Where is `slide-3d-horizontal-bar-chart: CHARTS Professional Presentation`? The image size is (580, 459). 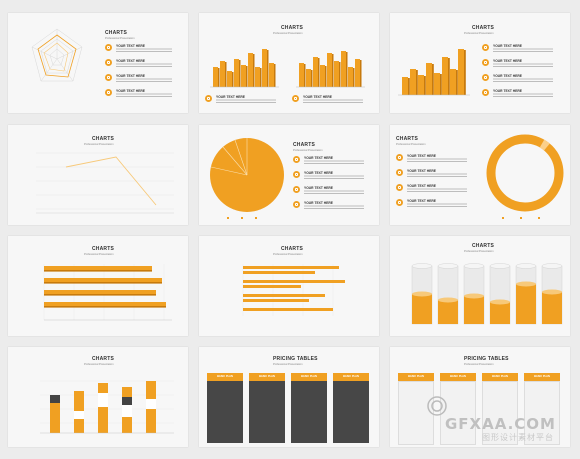 slide-3d-horizontal-bar-chart: CHARTS Professional Presentation is located at coordinates (98, 286).